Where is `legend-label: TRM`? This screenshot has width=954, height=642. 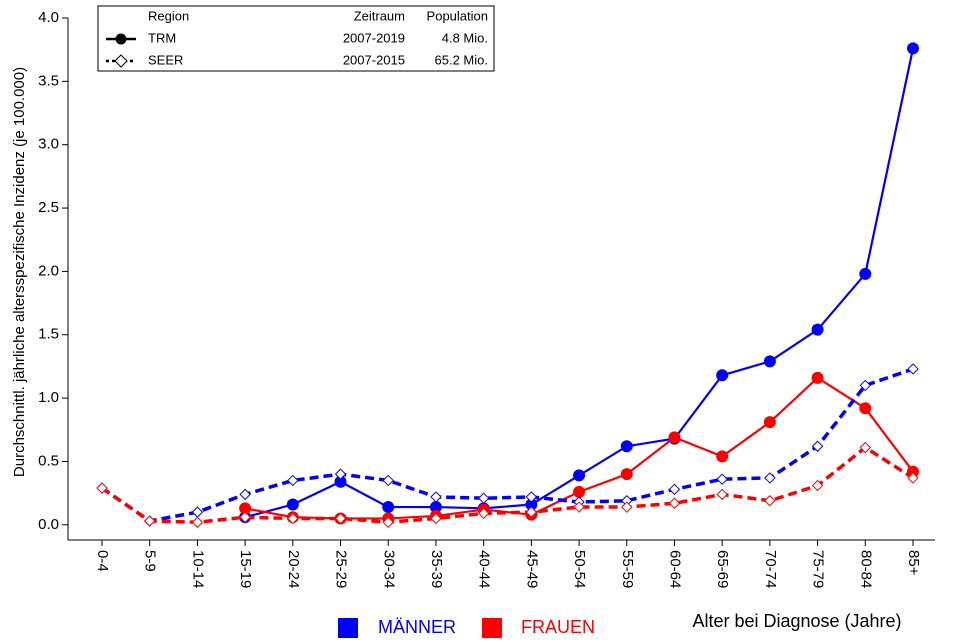 legend-label: TRM is located at coordinates (162, 37).